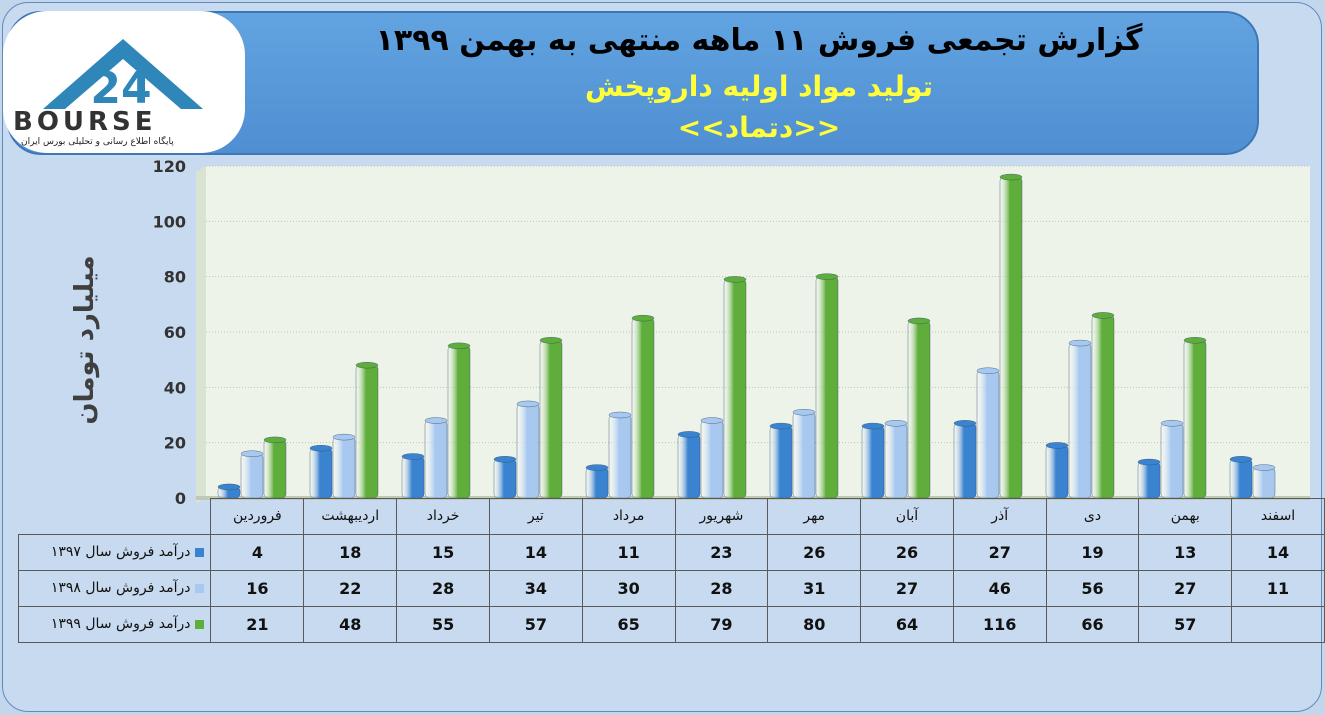 The image size is (1325, 715). Describe the element at coordinates (759, 86) in the screenshot. I see `chart-subtitle-company: تولید مواد اولیه داروپخش` at that location.